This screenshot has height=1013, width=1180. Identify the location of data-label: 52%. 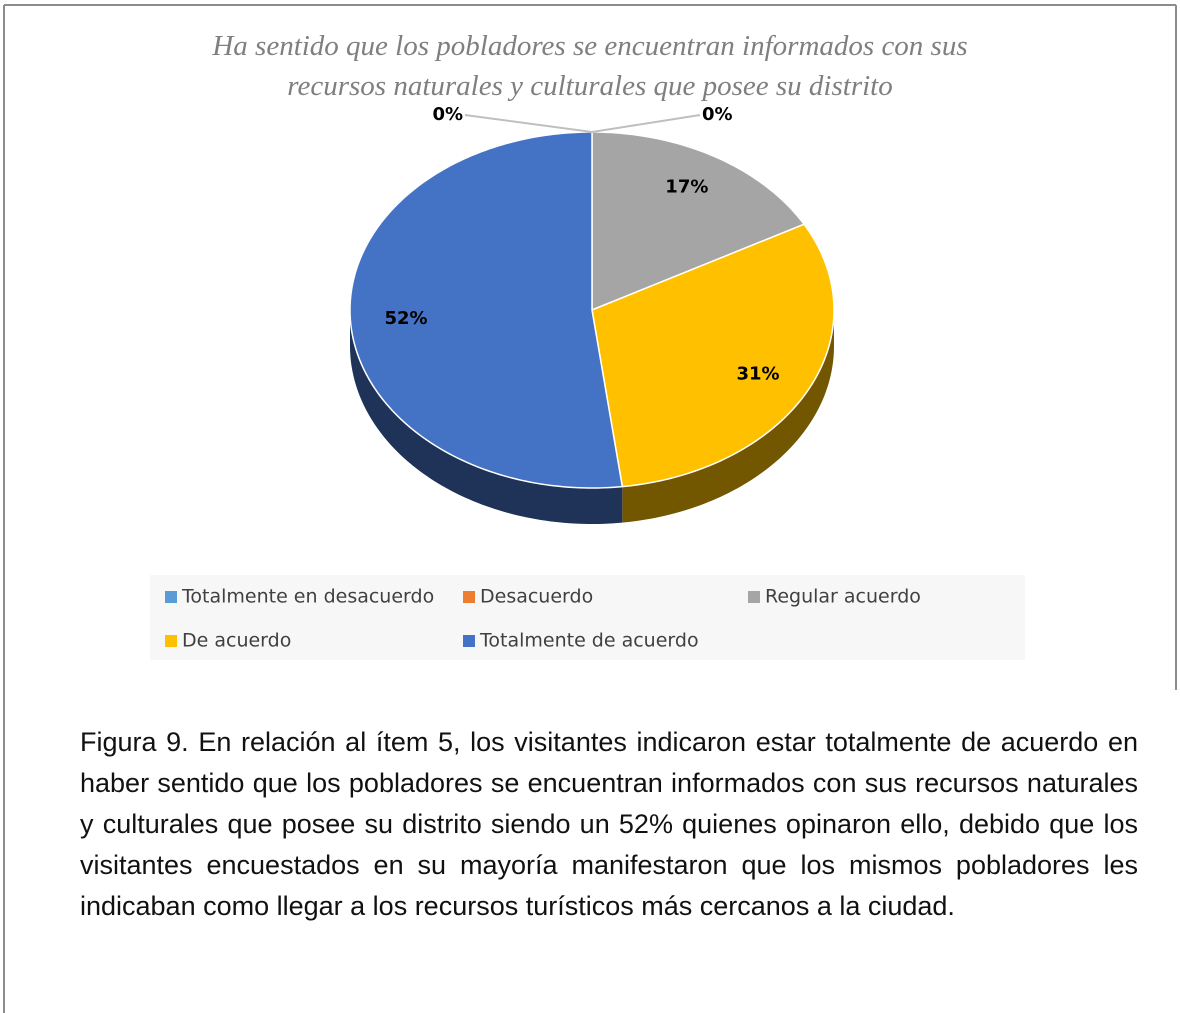
(405, 318).